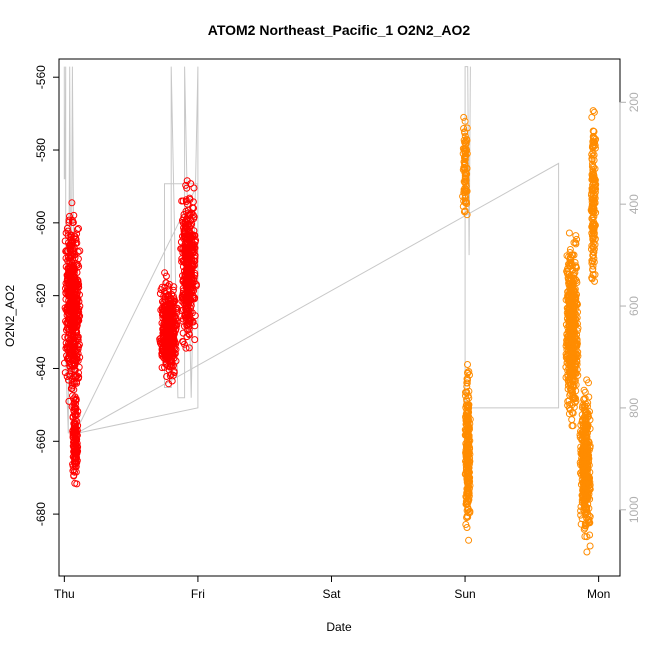 This screenshot has width=650, height=650. Describe the element at coordinates (64, 594) in the screenshot. I see `x-tick-label: Thu` at that location.